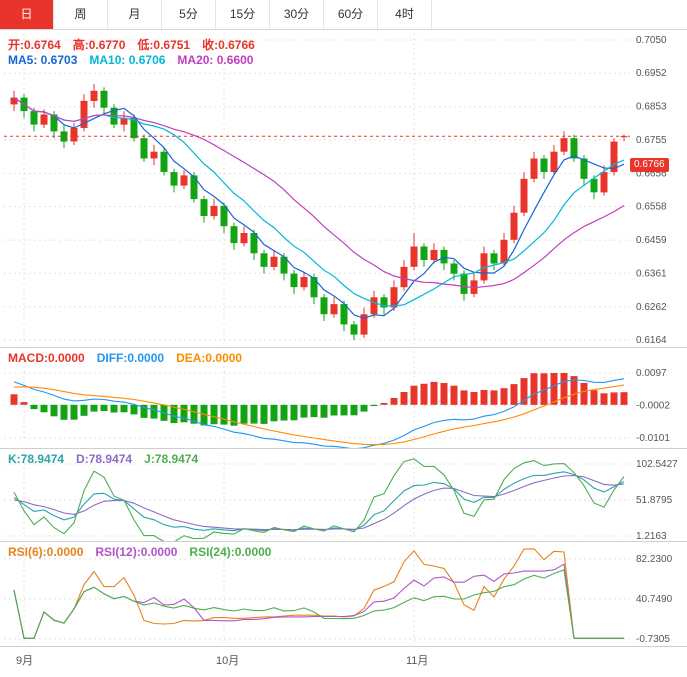 The height and width of the screenshot is (677, 687). Describe the element at coordinates (651, 373) in the screenshot. I see `svg-text: 0.0097` at that location.